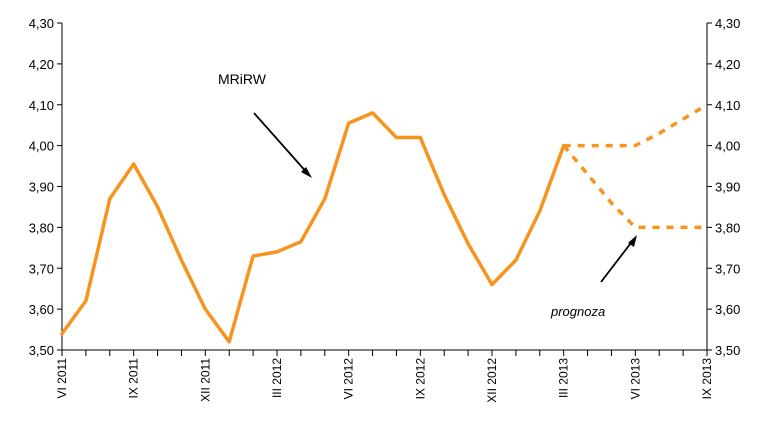  Describe the element at coordinates (277, 378) in the screenshot. I see `x-tick-label: III 2012` at that location.